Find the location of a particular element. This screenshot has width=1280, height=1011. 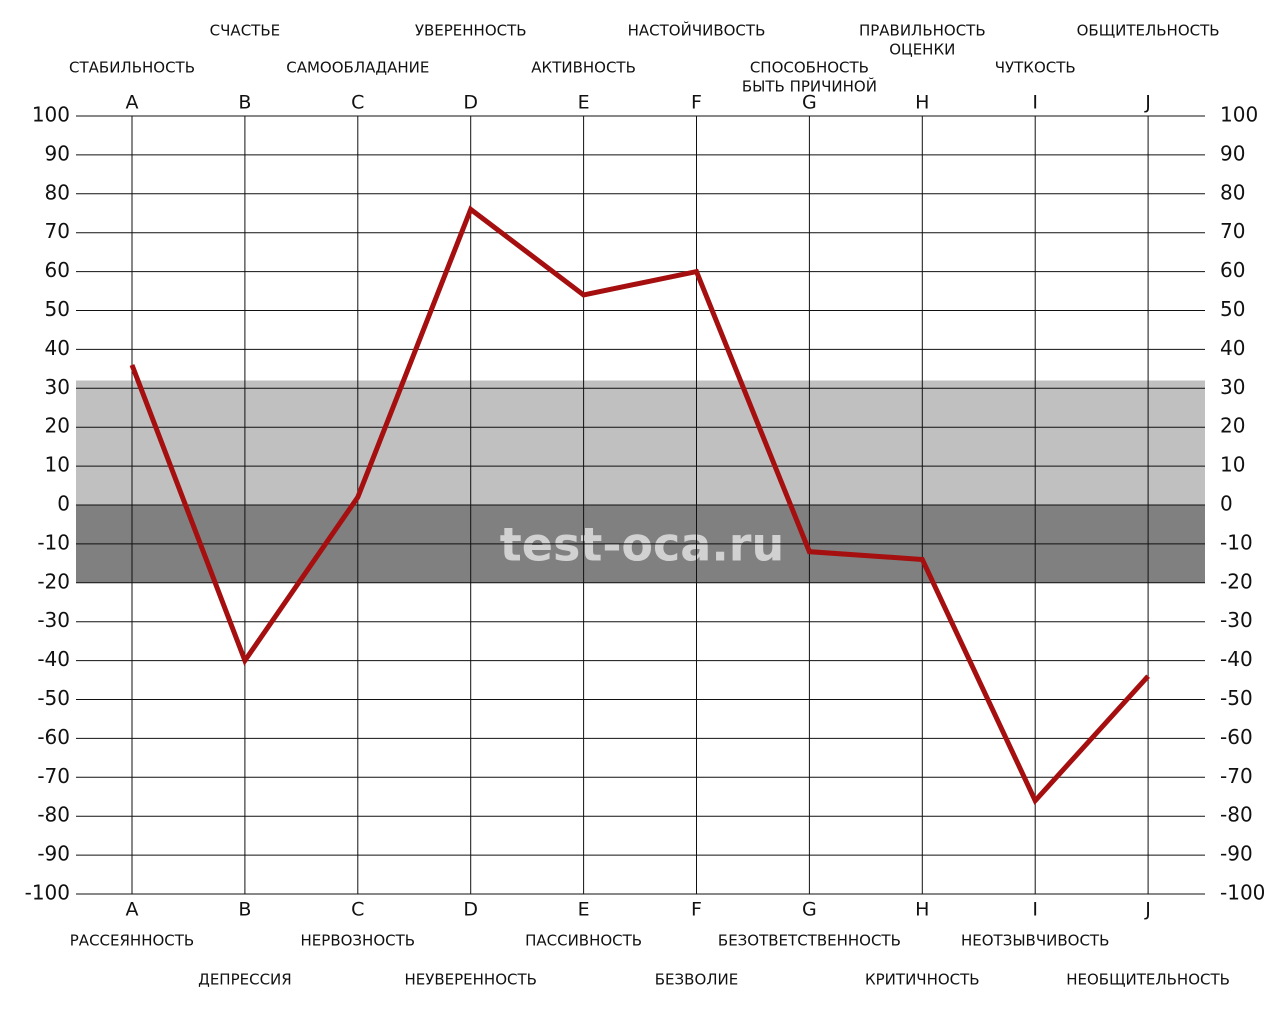

y2-tick-label: -80 is located at coordinates (1236, 815).